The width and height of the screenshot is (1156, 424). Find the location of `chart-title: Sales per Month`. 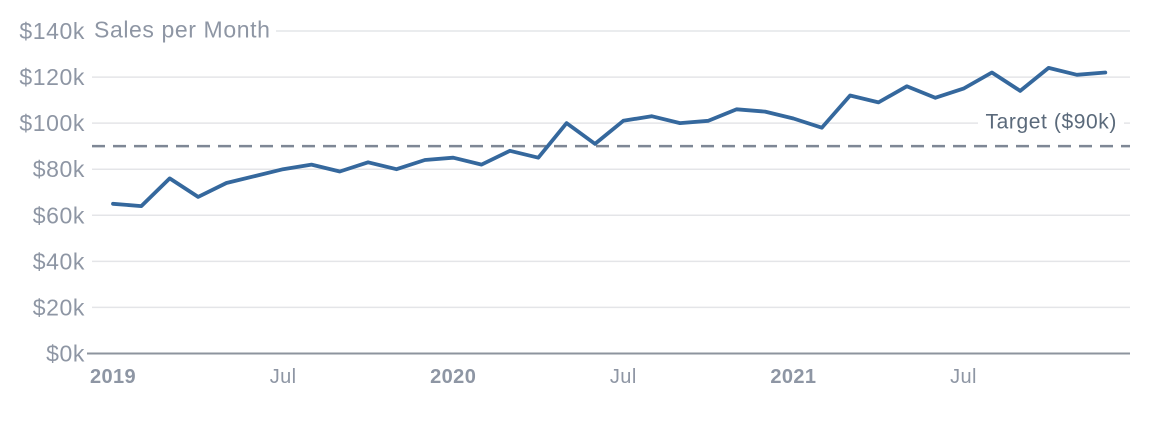

chart-title: Sales per Month is located at coordinates (182, 30).